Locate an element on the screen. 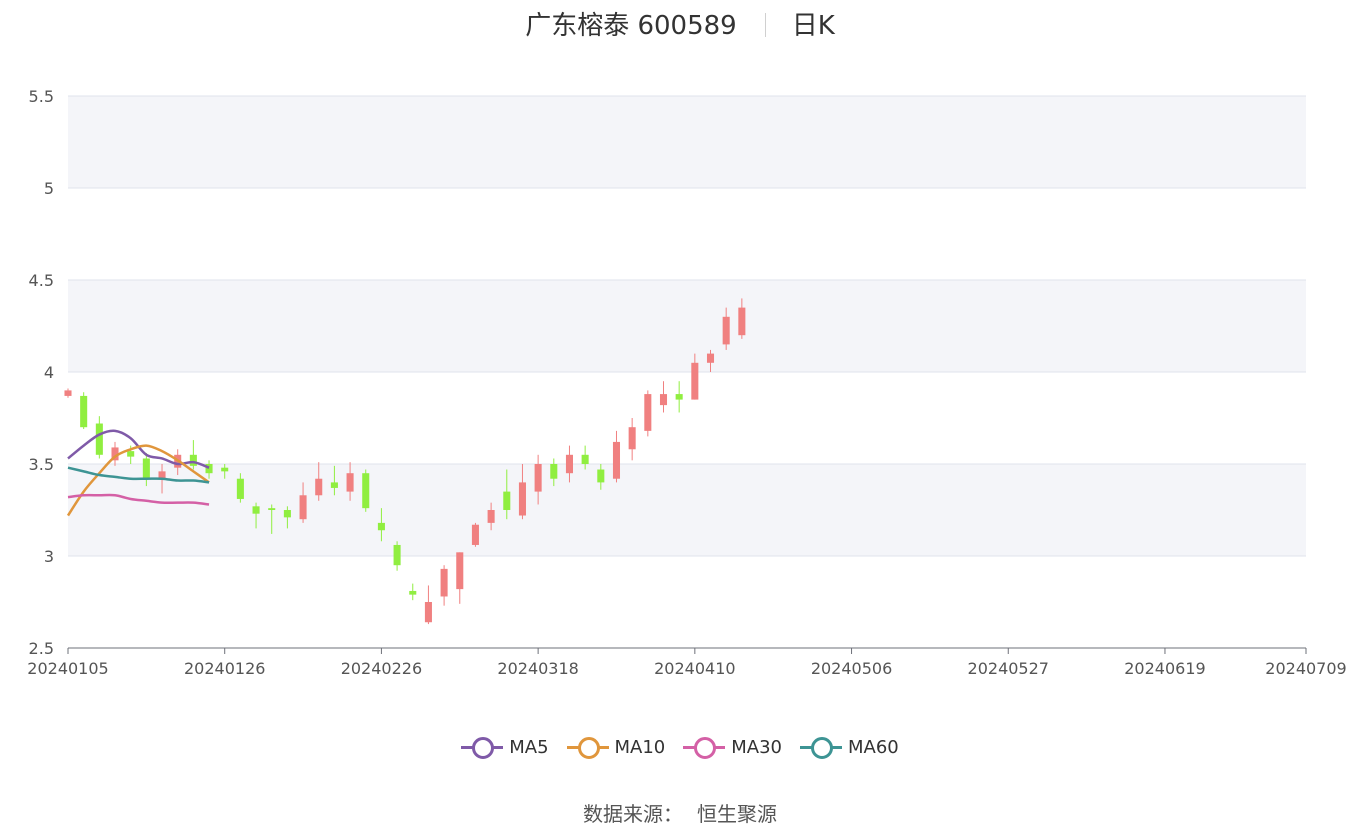 This screenshot has height=828, width=1360. y-tick-label: 2.5 is located at coordinates (41, 648).